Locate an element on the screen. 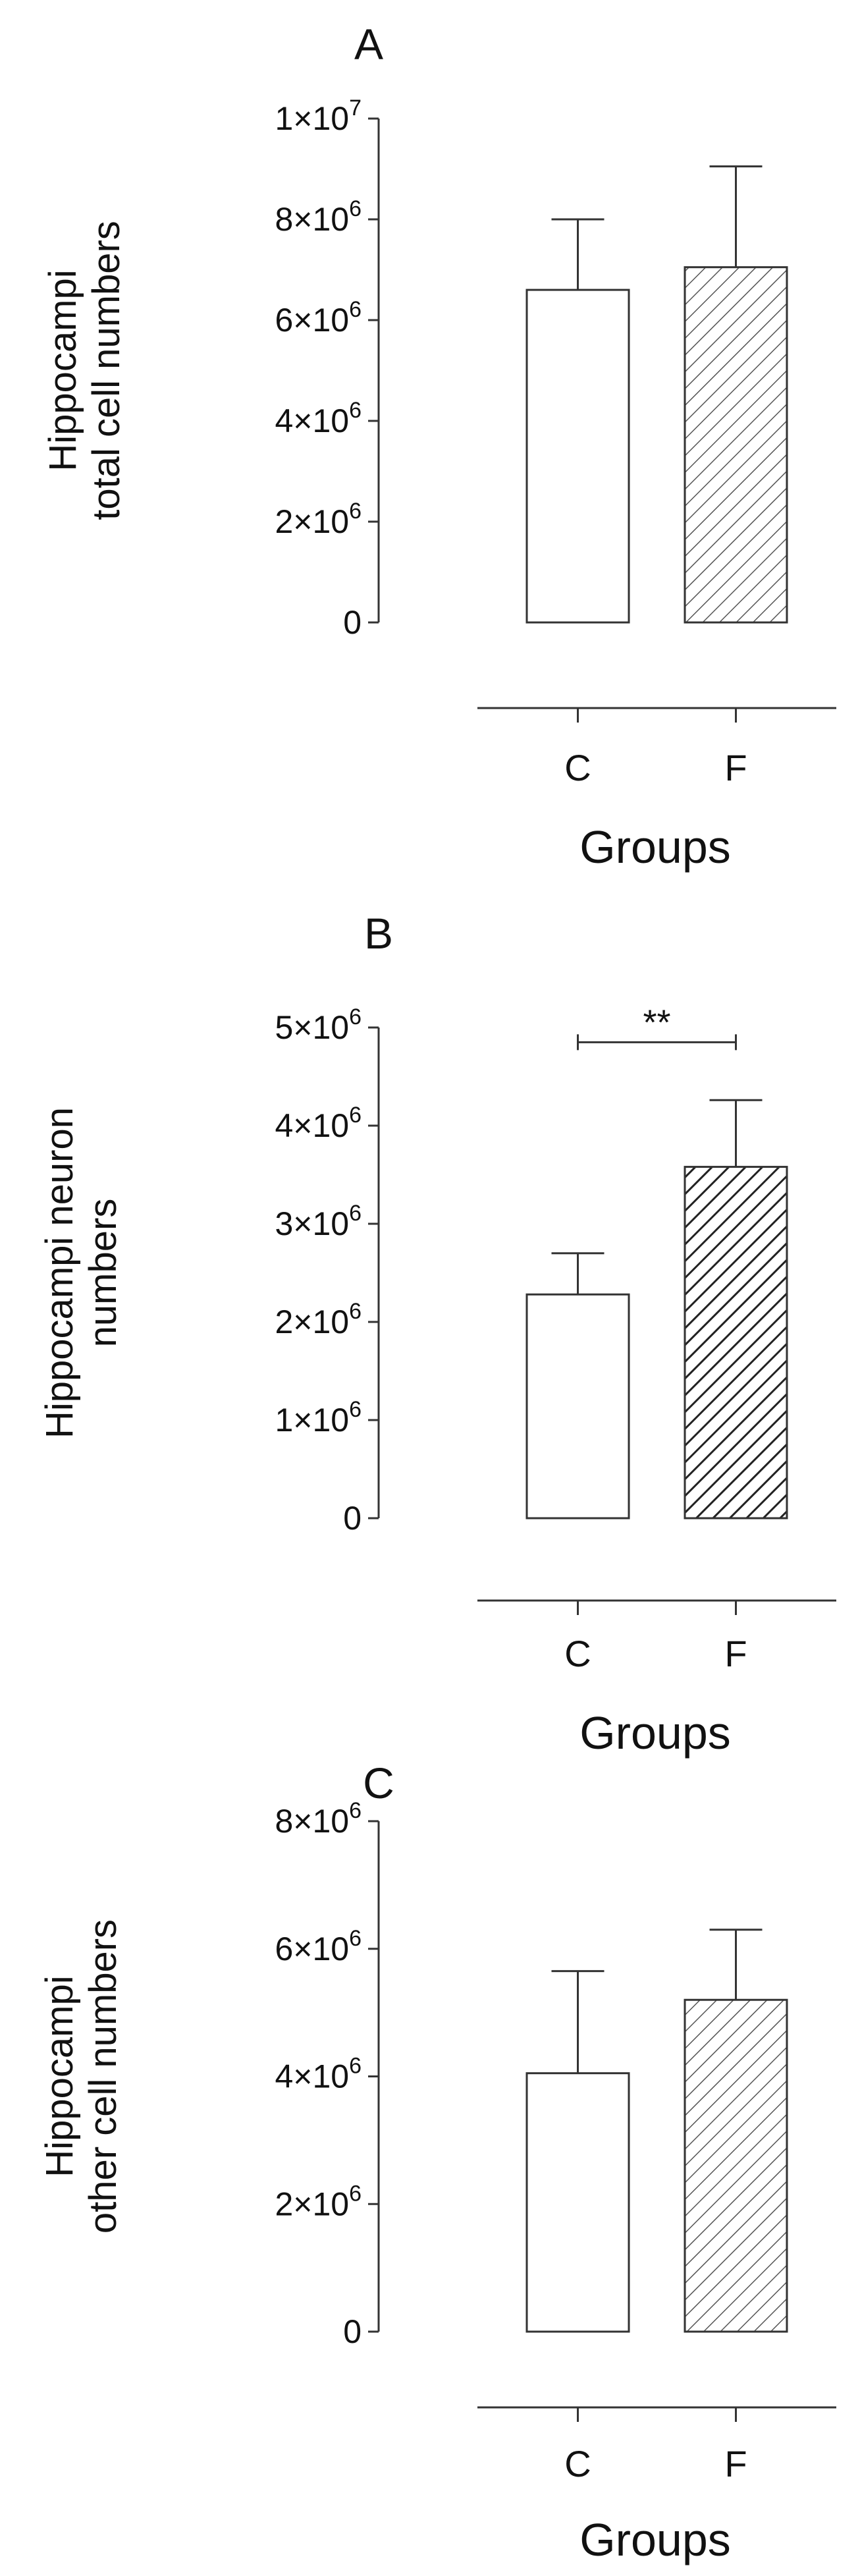 This screenshot has height=2576, width=860. y-tick-label: 5×10⁶ is located at coordinates (318, 1025).